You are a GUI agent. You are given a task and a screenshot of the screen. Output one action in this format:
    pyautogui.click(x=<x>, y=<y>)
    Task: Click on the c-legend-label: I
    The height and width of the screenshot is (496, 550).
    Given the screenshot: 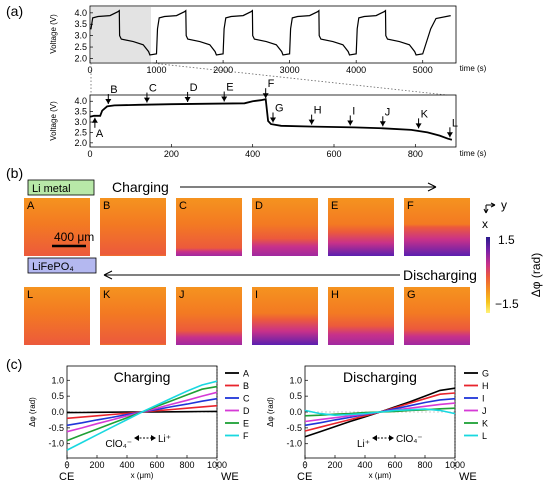 What is the action you would take?
    pyautogui.click(x=483, y=399)
    